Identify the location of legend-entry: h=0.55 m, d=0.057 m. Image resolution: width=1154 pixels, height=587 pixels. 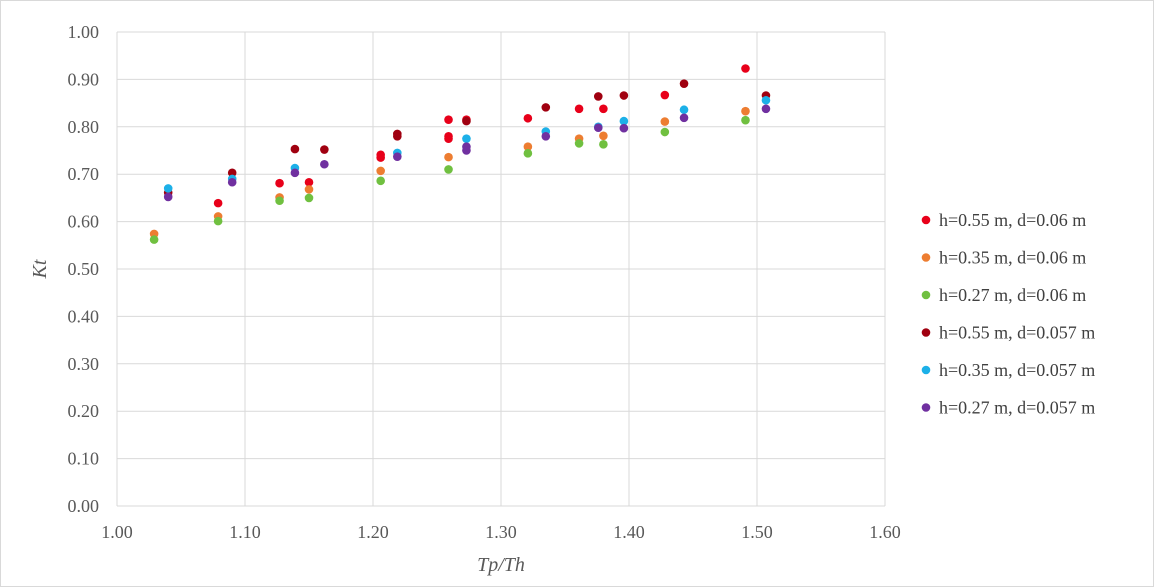
(1008, 333).